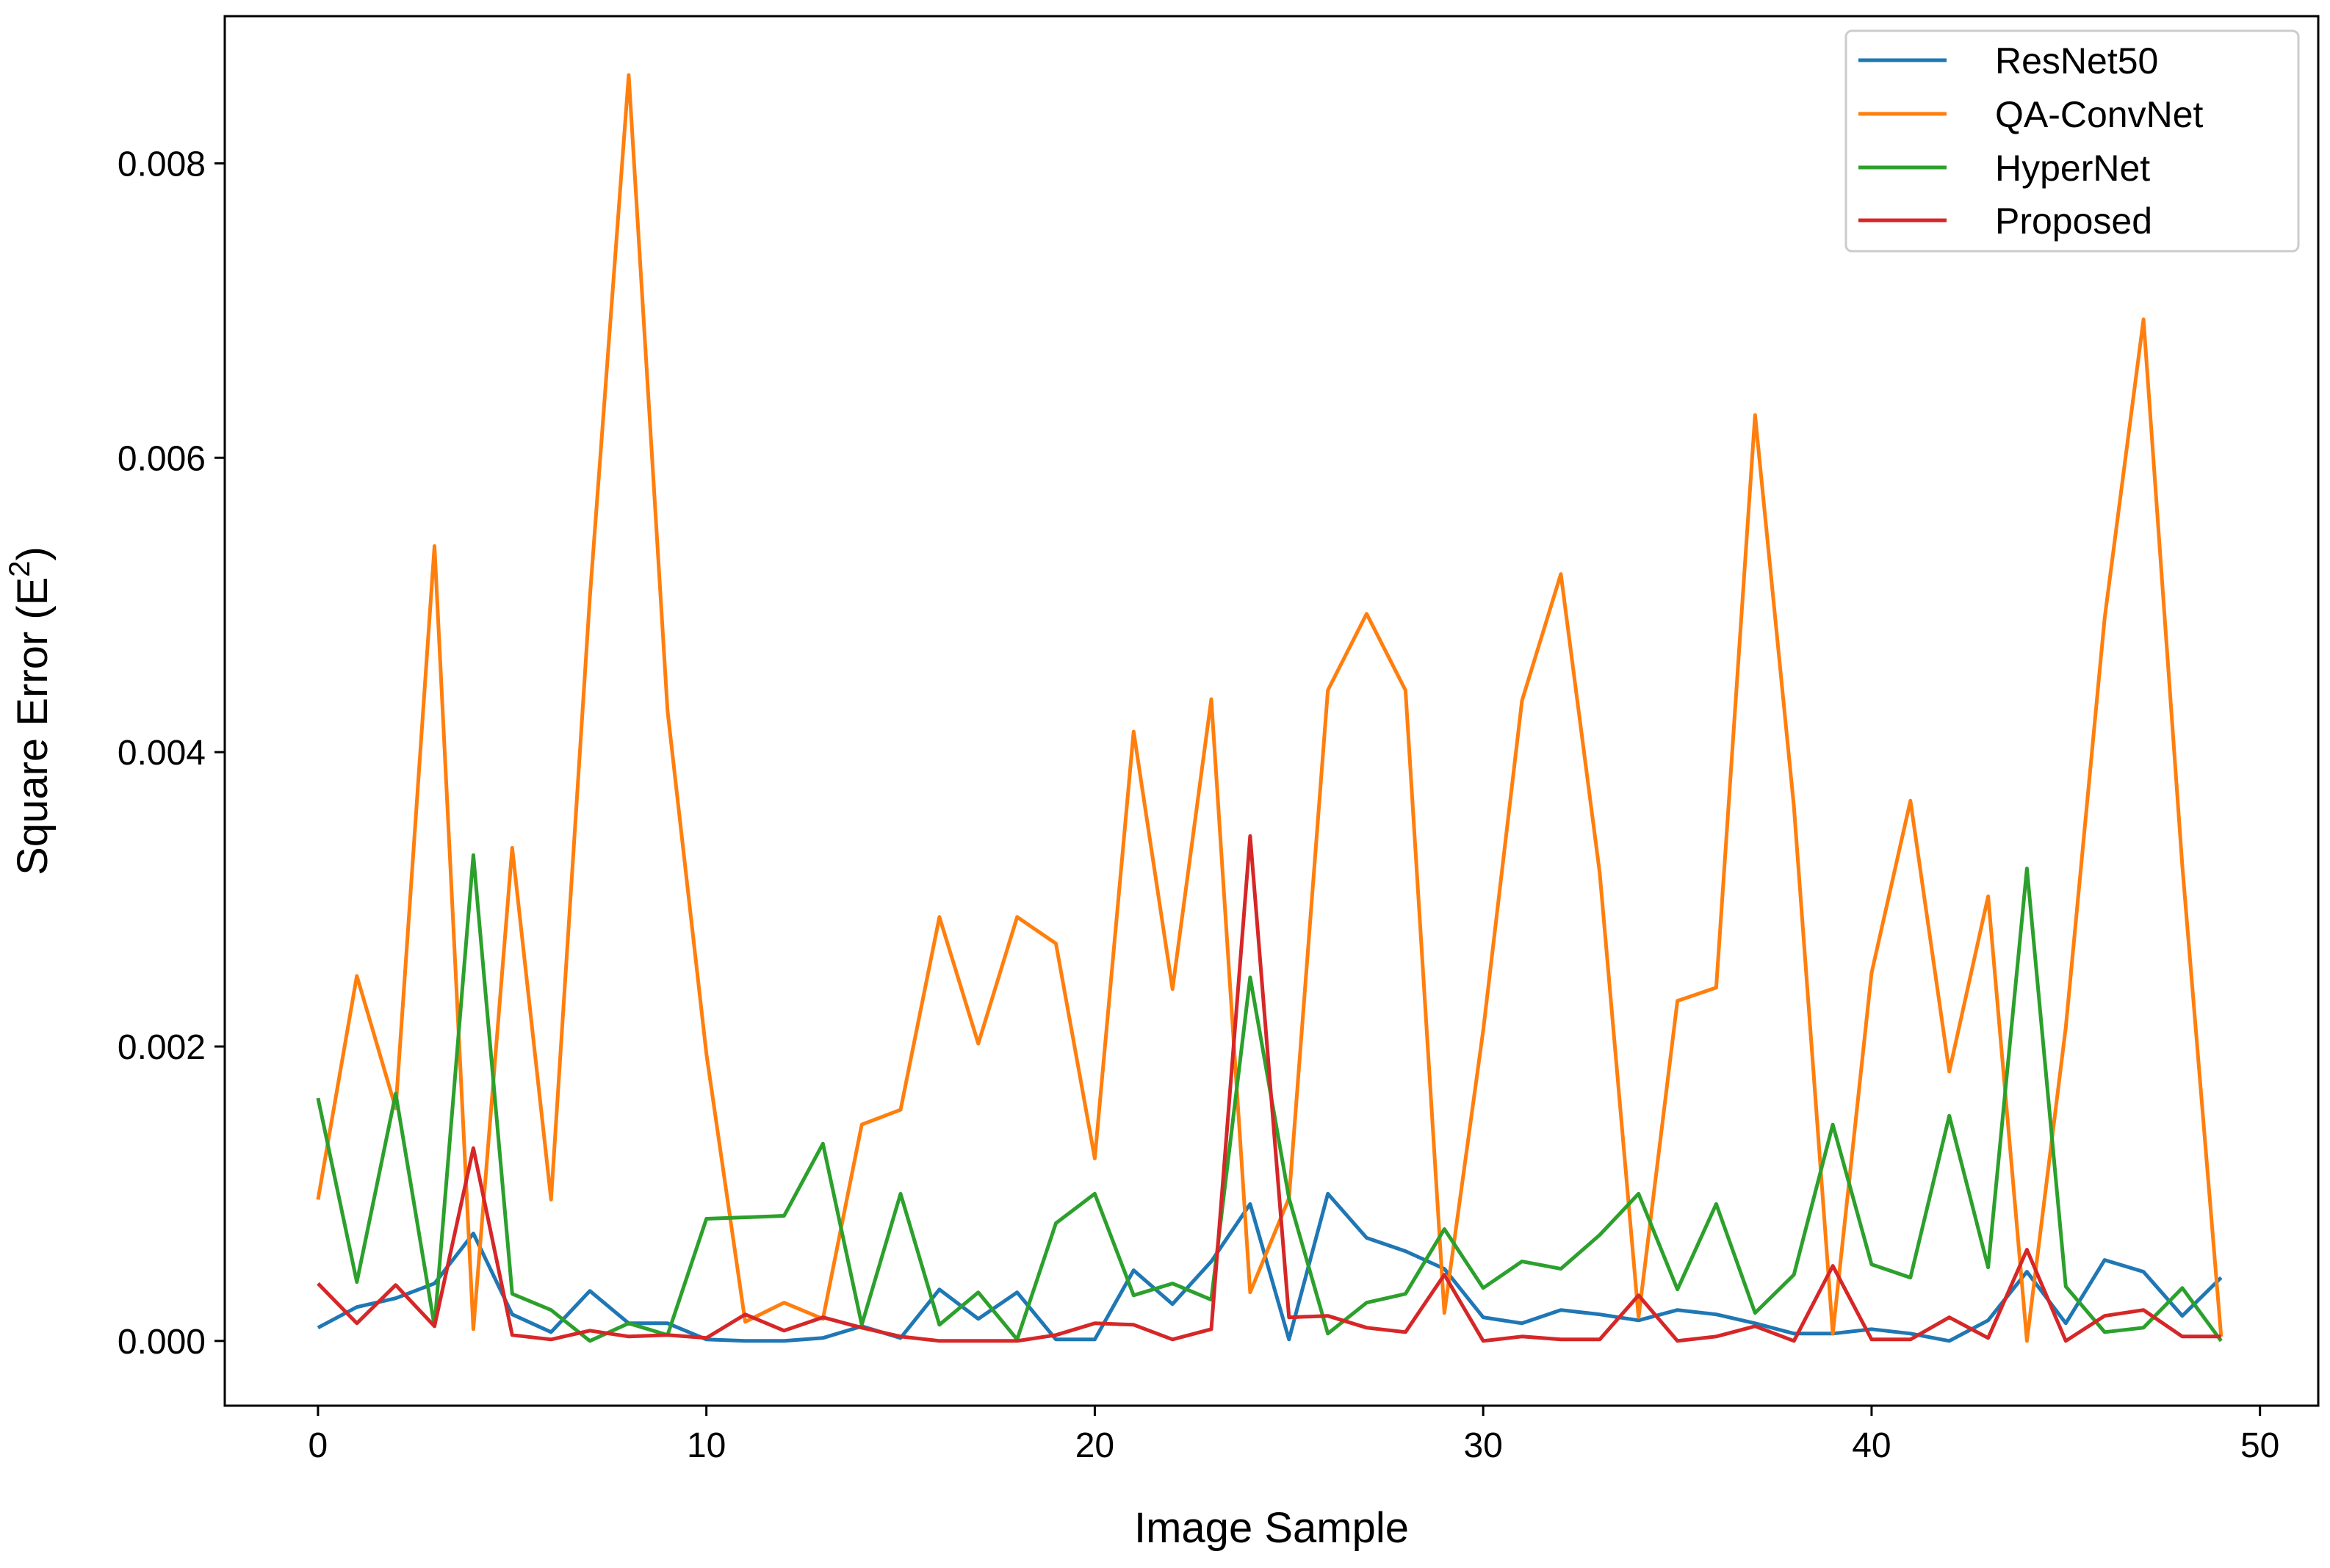 The width and height of the screenshot is (2330, 1568). What do you see at coordinates (2072, 168) in the screenshot?
I see `legend-label-hypernet: HyperNet` at bounding box center [2072, 168].